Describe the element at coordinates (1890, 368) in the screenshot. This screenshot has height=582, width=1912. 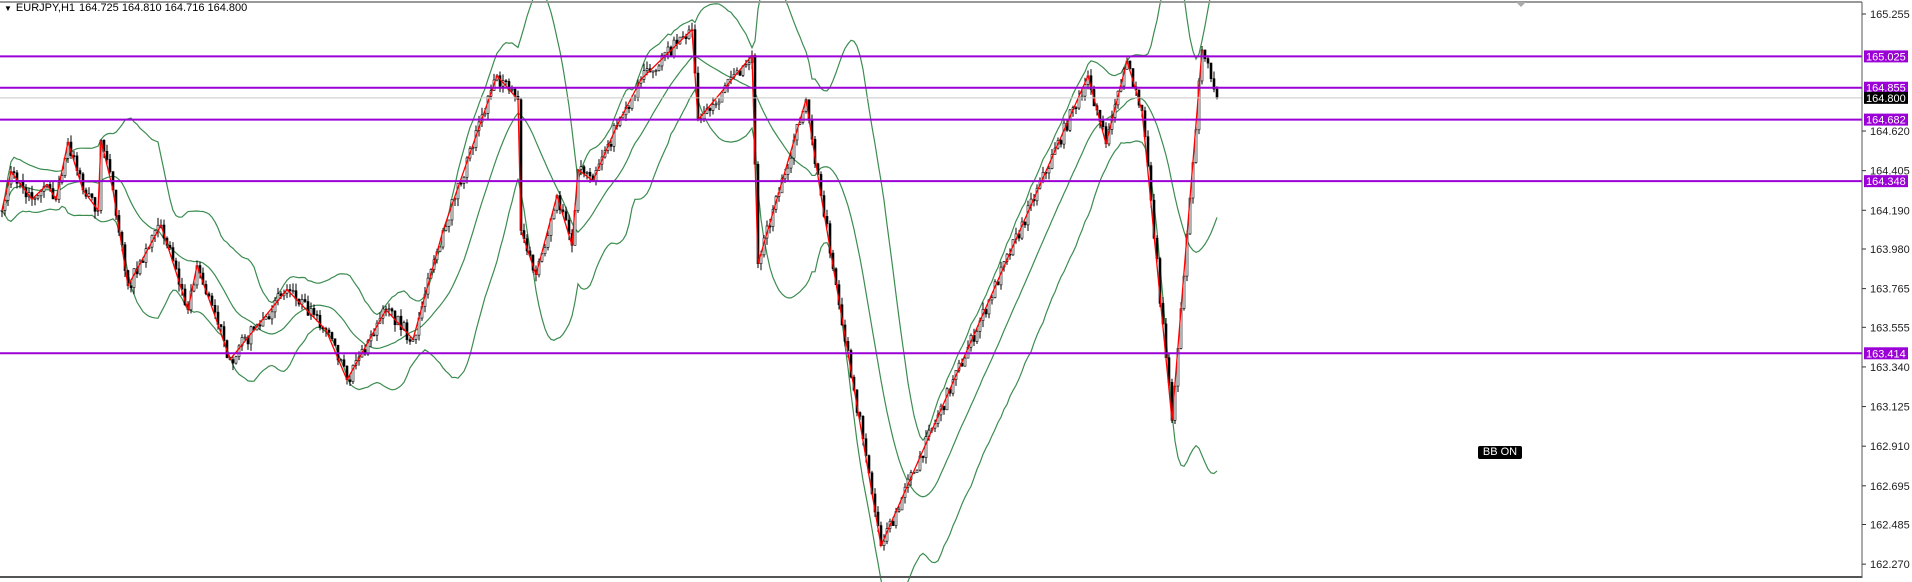
I see `y-tick-label: 163.340` at that location.